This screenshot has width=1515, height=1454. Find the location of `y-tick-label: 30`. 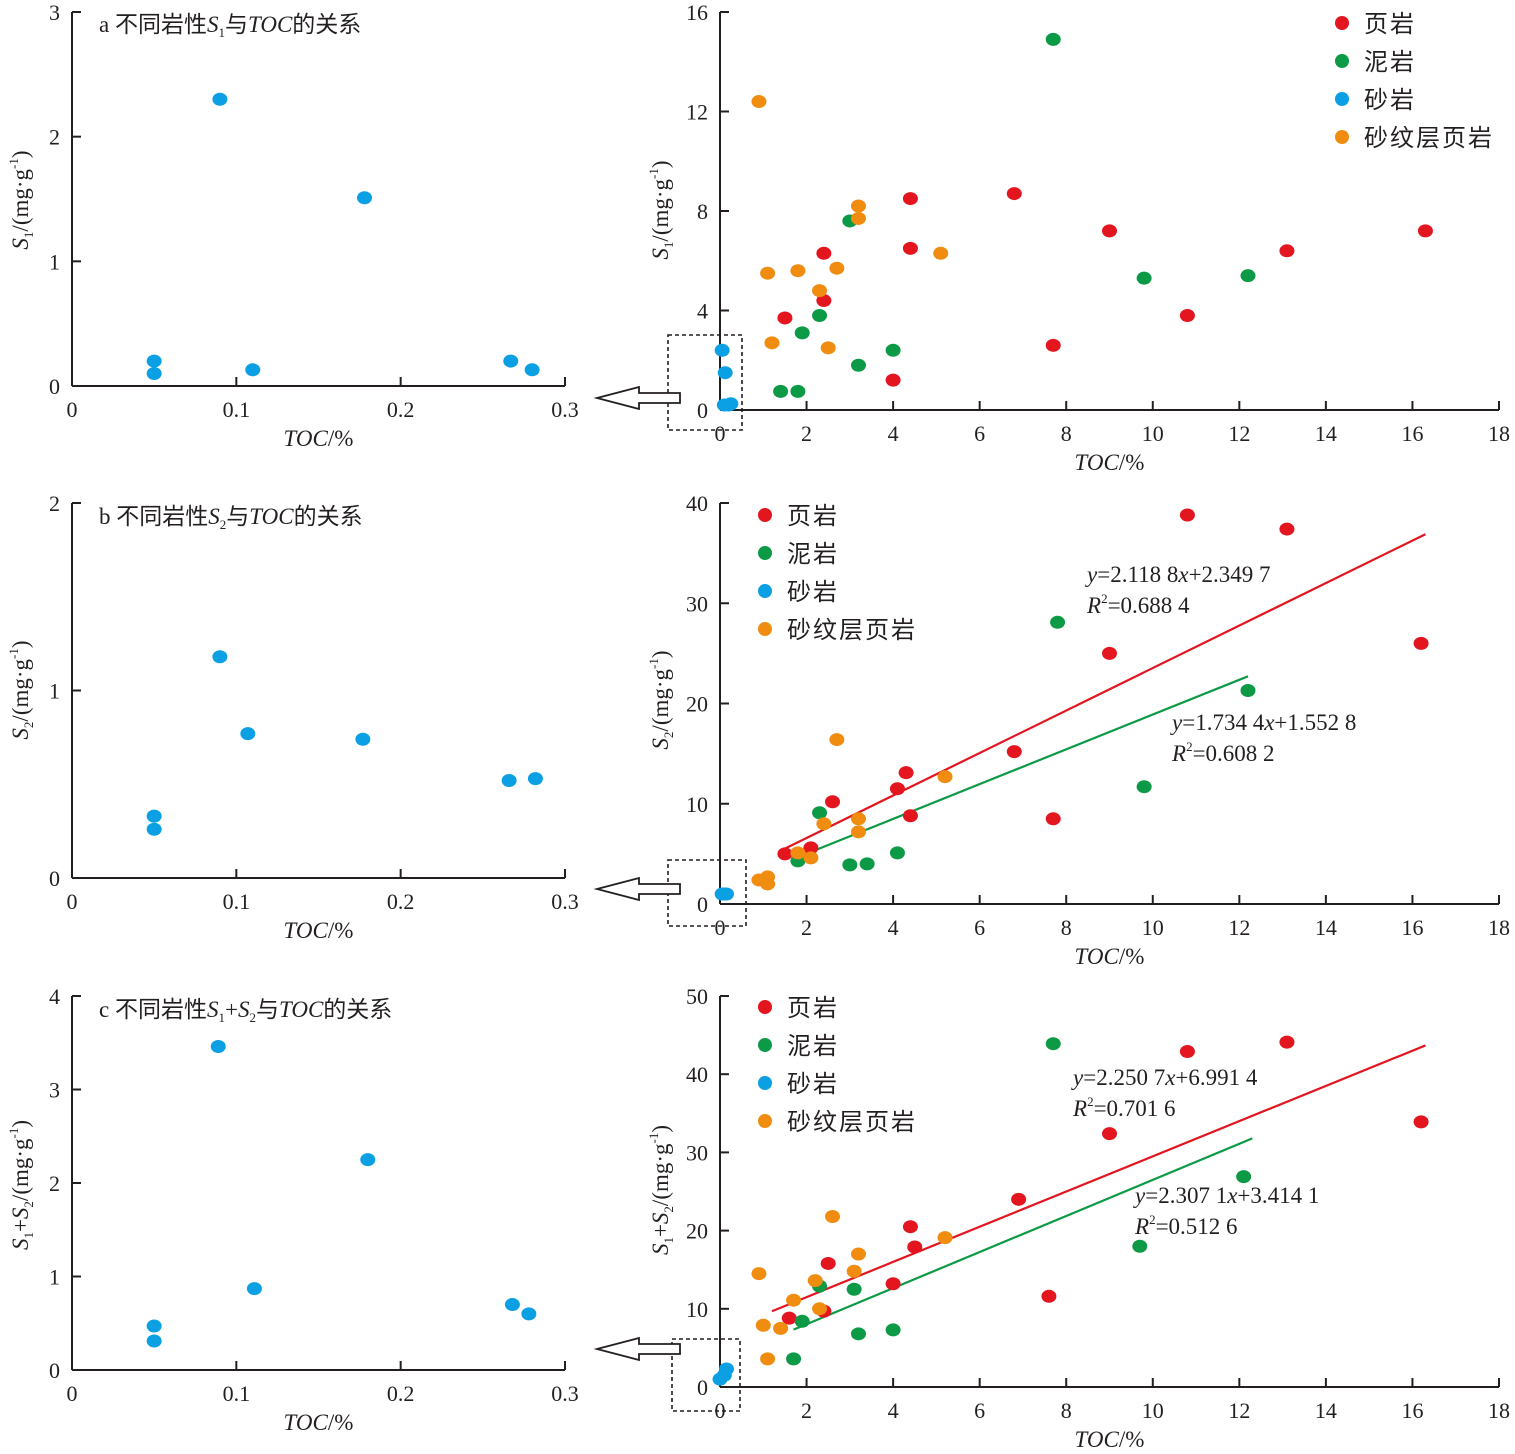

y-tick-label: 30 is located at coordinates (697, 1152).